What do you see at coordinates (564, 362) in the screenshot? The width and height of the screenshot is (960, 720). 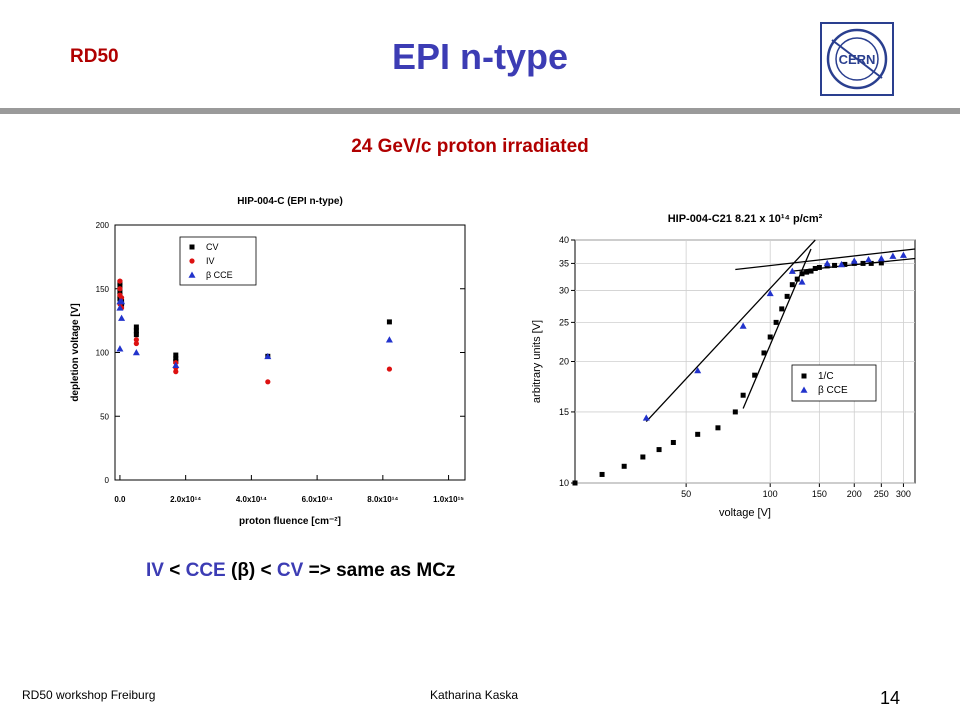 I see `chart2-ytick-label: 20` at bounding box center [564, 362].